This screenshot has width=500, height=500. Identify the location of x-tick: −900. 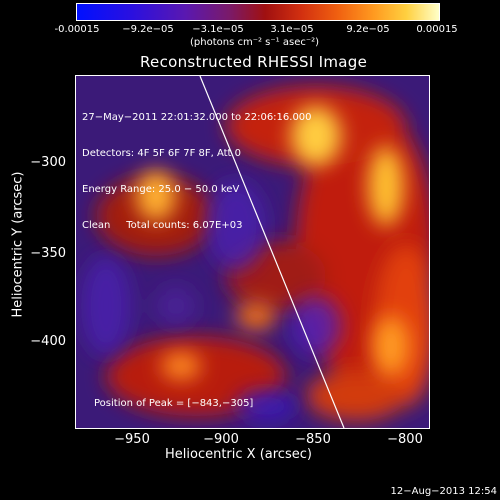
(221, 439).